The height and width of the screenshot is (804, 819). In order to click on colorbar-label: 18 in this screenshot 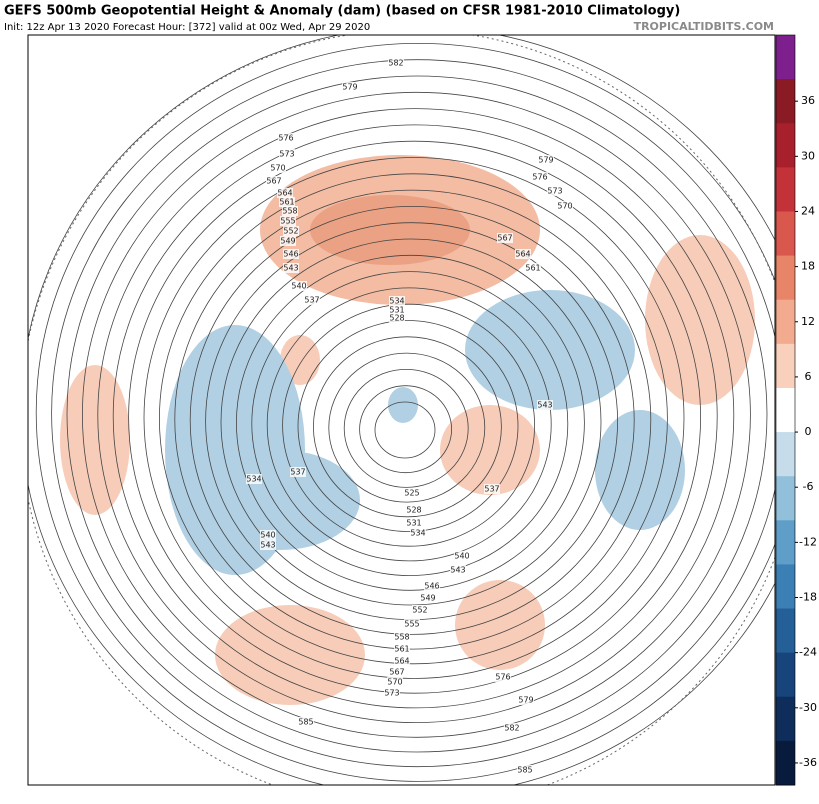, I will do `click(808, 266)`.